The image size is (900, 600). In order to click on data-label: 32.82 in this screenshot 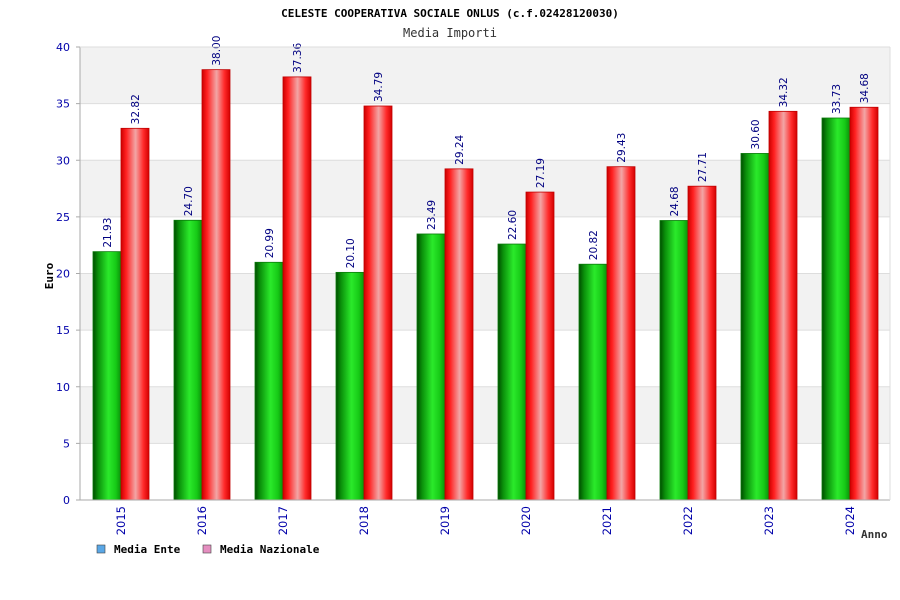, I will do `click(136, 109)`.